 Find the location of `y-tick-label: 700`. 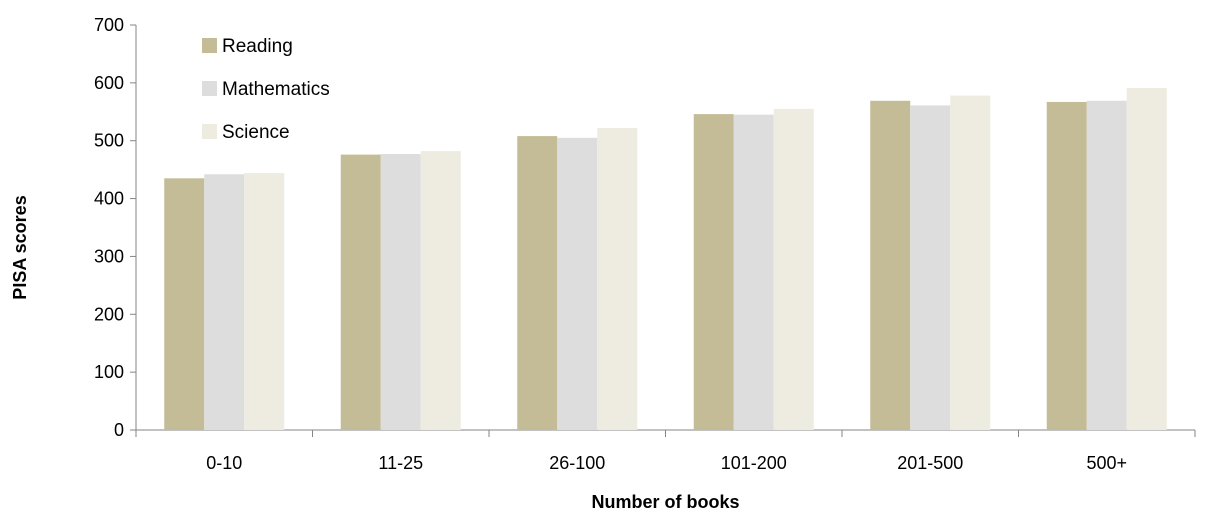

y-tick-label: 700 is located at coordinates (109, 25).